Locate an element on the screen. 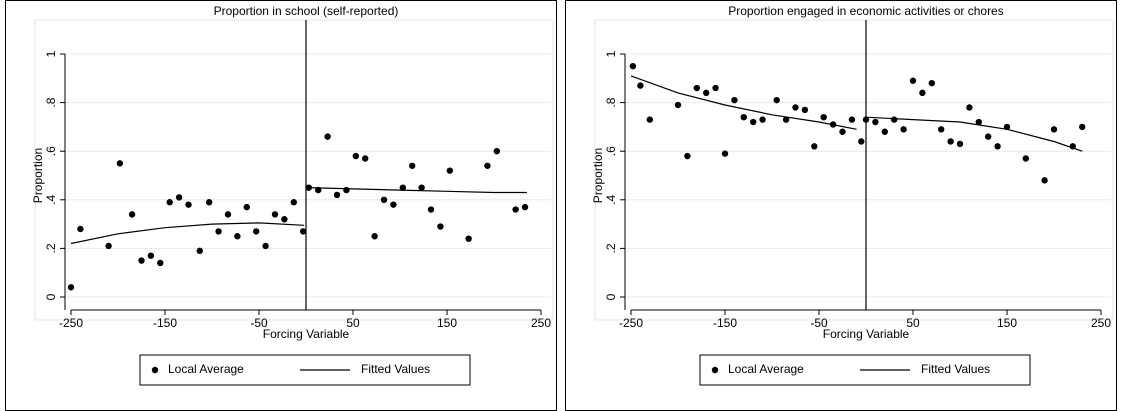 The width and height of the screenshot is (1122, 411). chart-title: Proportion in school (self-reported) is located at coordinates (306, 11).